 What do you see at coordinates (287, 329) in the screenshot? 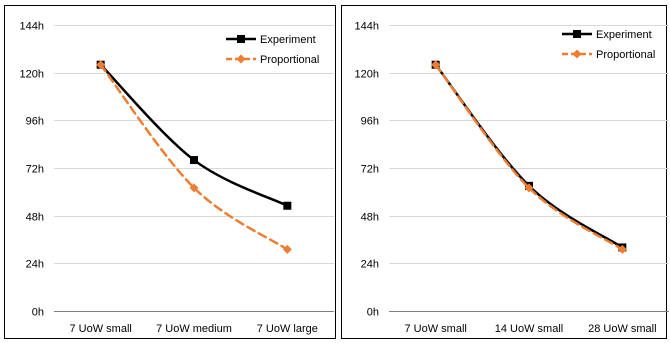
I see `x-tick-label: 7 UoW large` at bounding box center [287, 329].